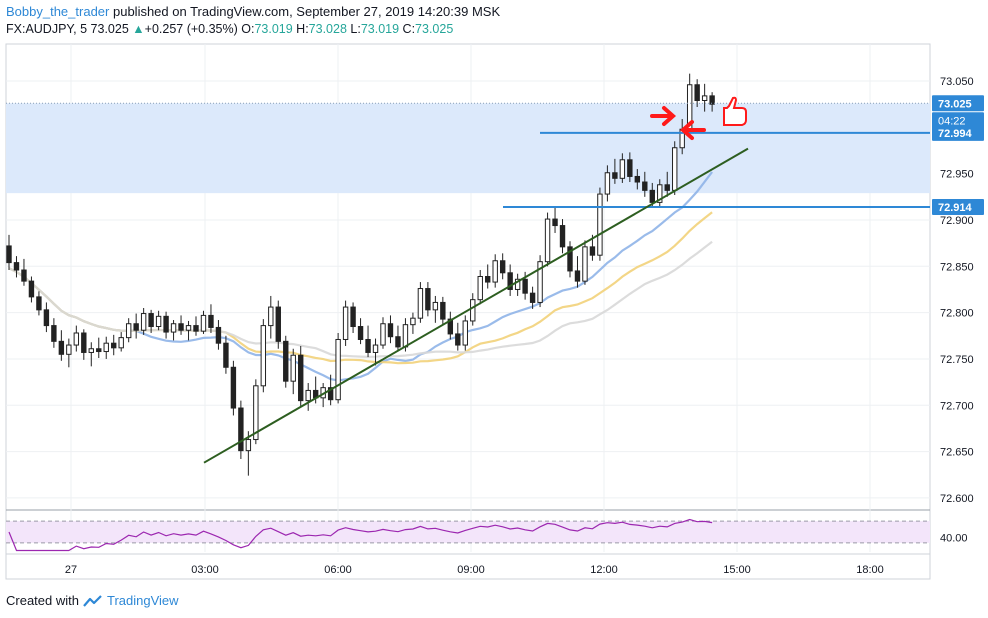 The image size is (988, 618). I want to click on close-label: C:, so click(409, 29).